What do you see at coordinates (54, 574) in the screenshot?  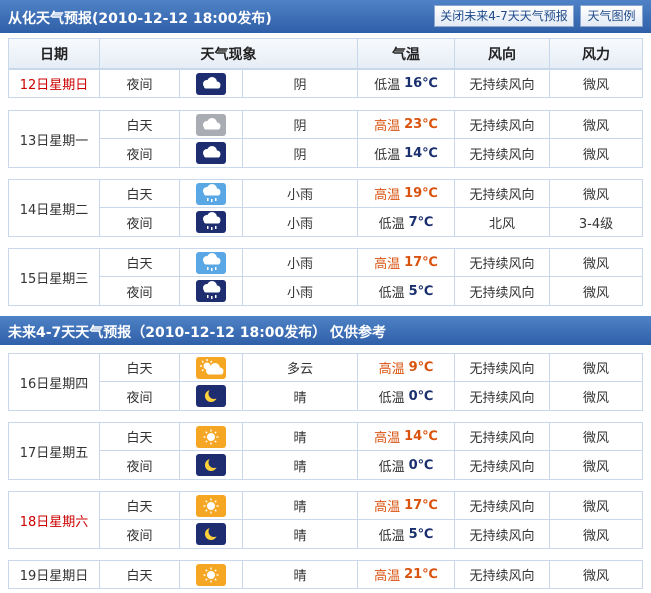 I see `date-cell: 19日星期日` at bounding box center [54, 574].